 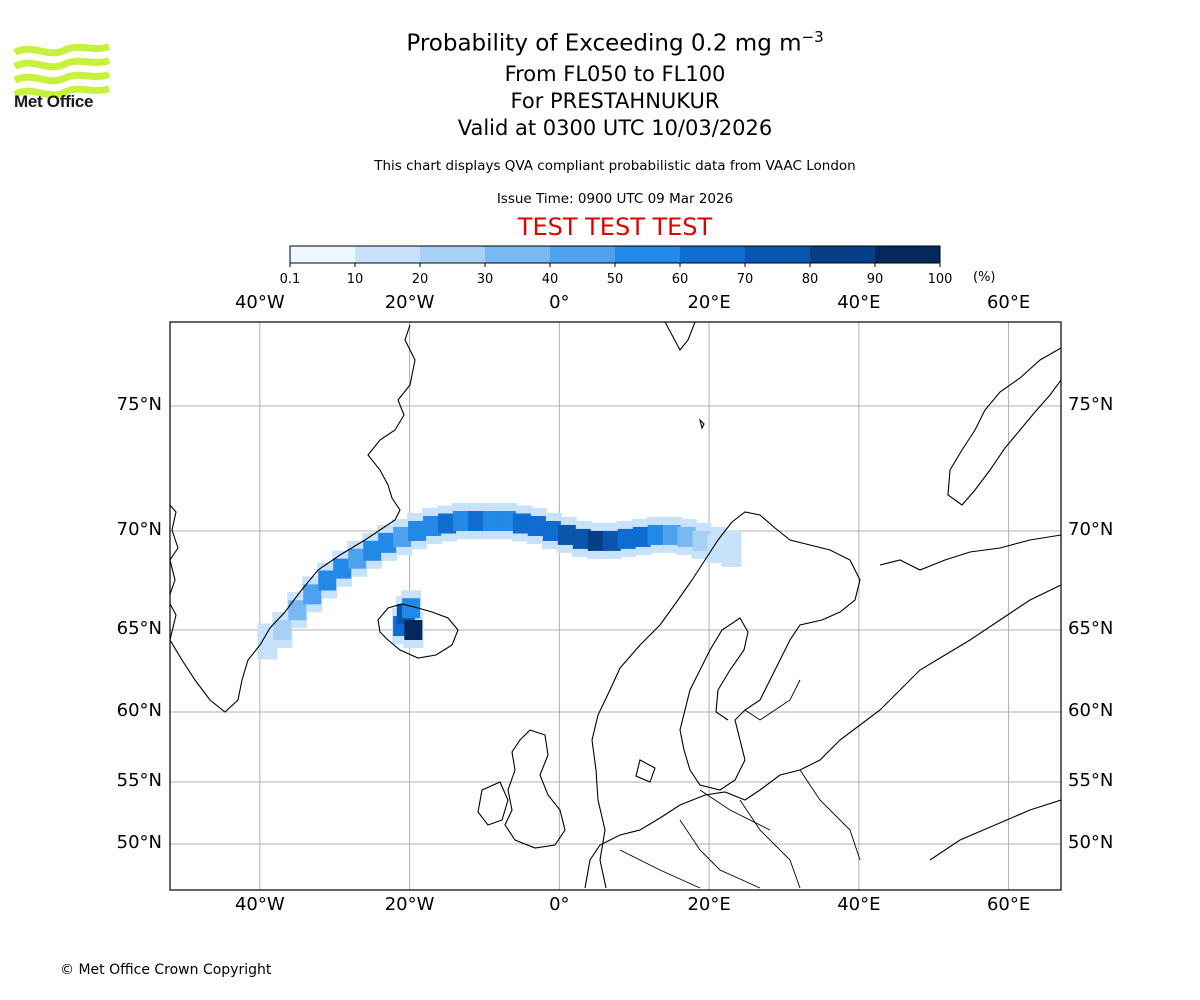 I want to click on iceland-coast, so click(x=418, y=631).